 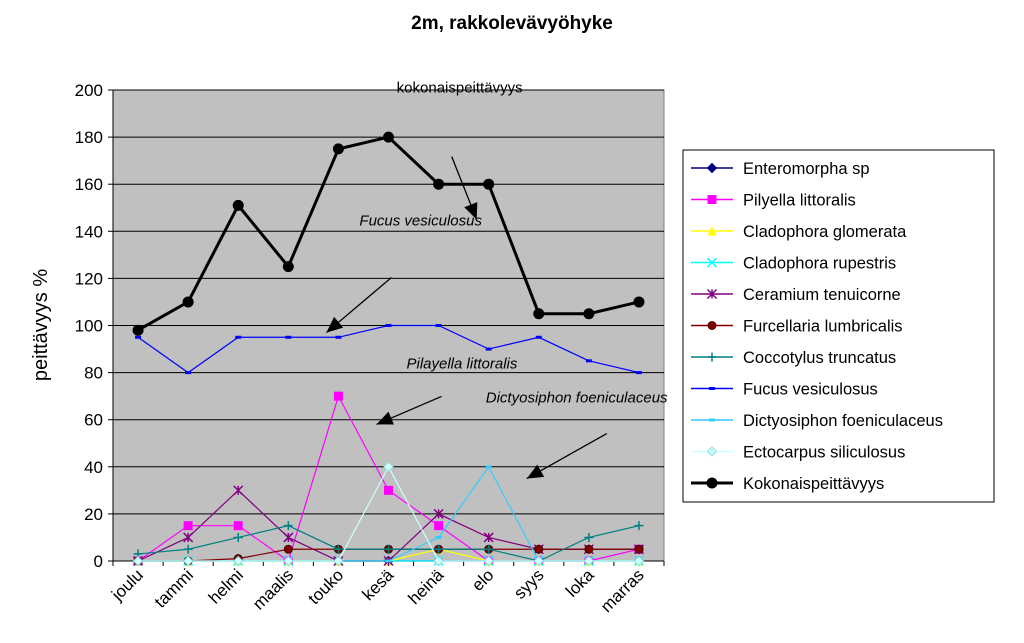 What do you see at coordinates (825, 232) in the screenshot?
I see `legend-label: Cladophora glomerata` at bounding box center [825, 232].